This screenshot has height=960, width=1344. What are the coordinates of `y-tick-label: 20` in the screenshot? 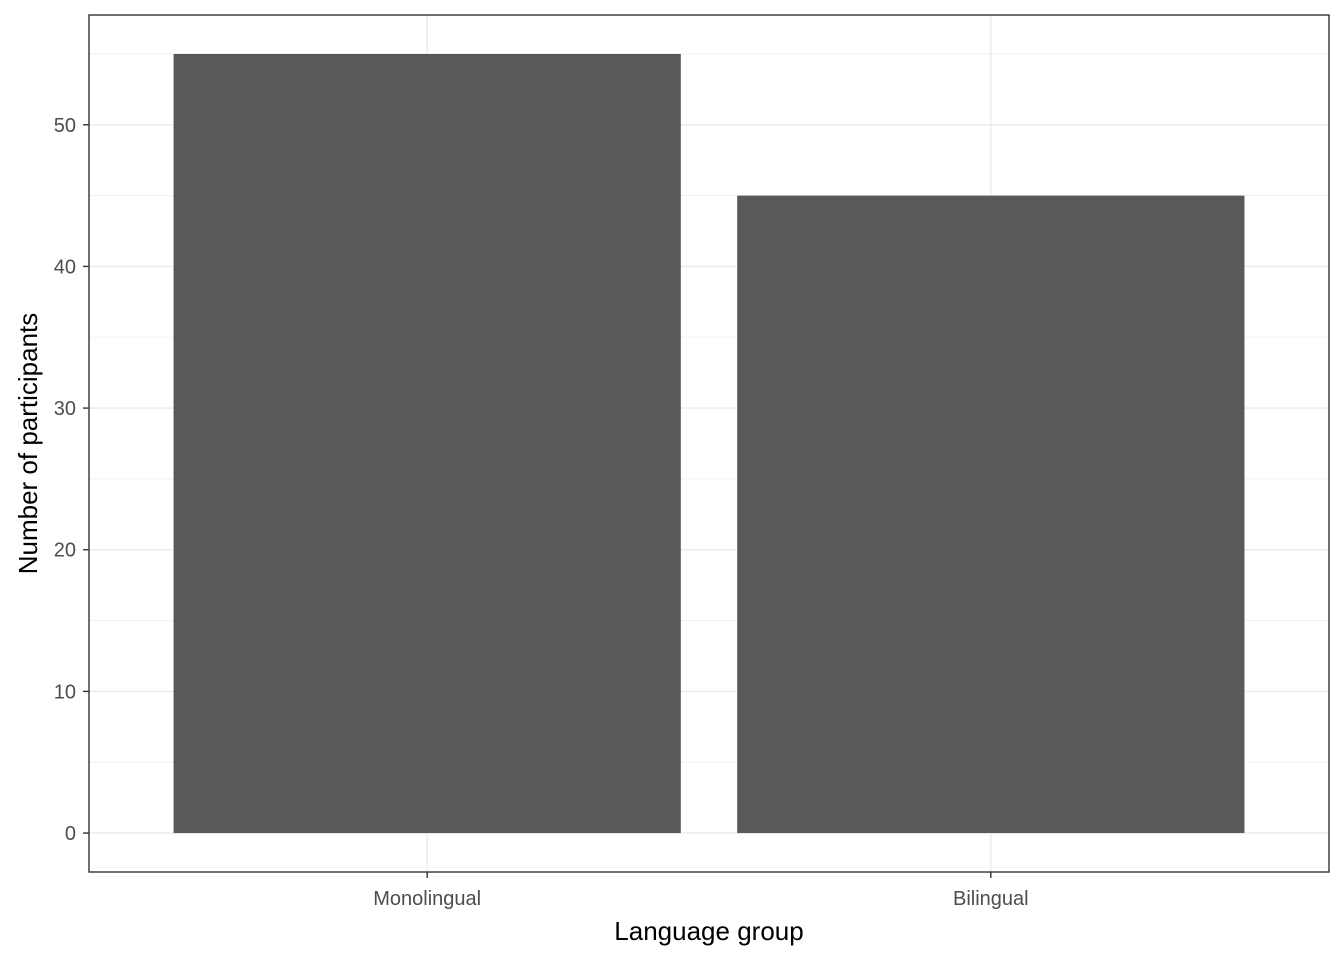 It's located at (65, 551).